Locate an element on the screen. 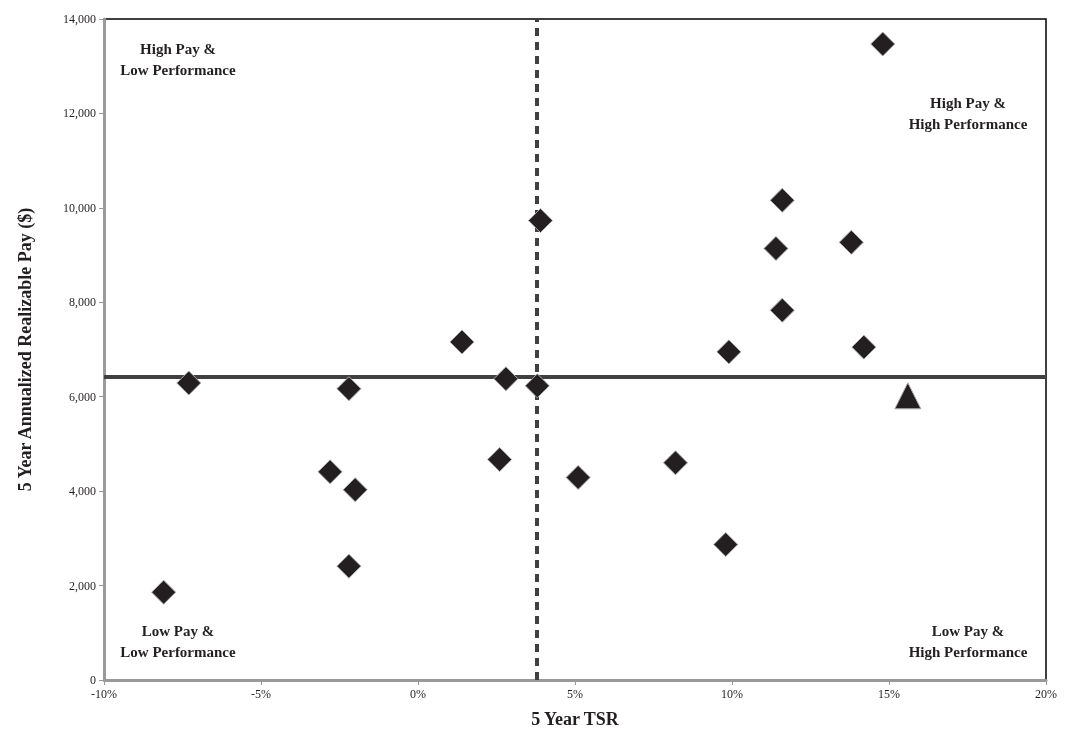  x-tick-label: -5% is located at coordinates (261, 694).